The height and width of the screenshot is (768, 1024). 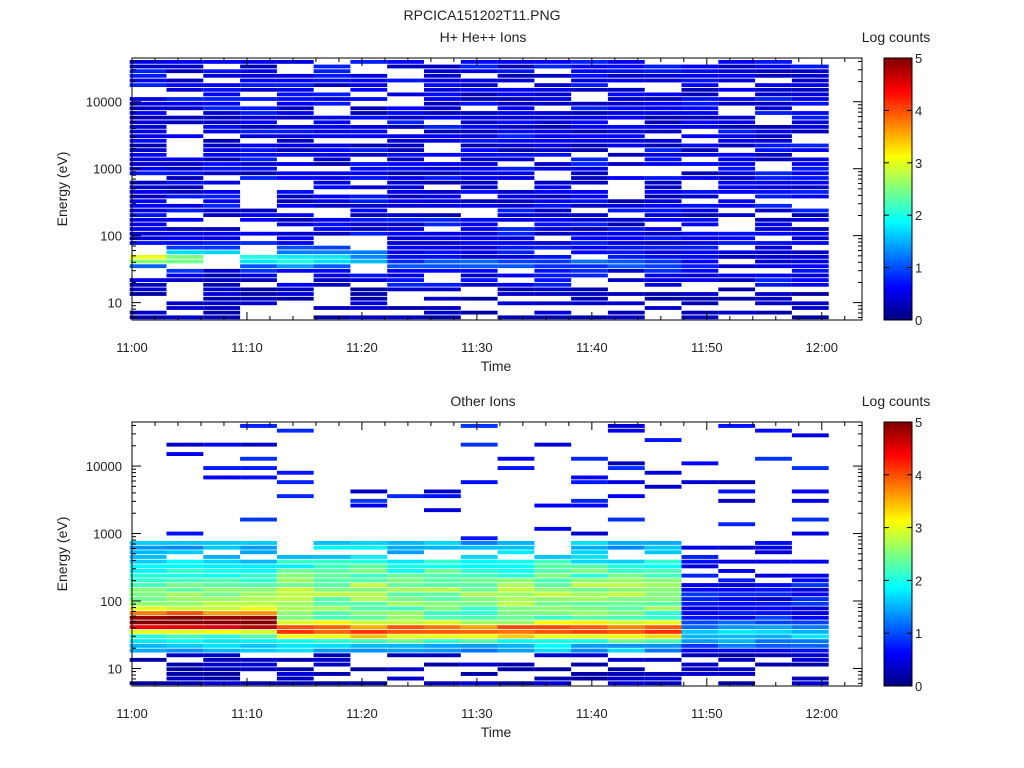 What do you see at coordinates (896, 543) in the screenshot?
I see `colorbar: 0 1 2 3 4 5 Log counts` at bounding box center [896, 543].